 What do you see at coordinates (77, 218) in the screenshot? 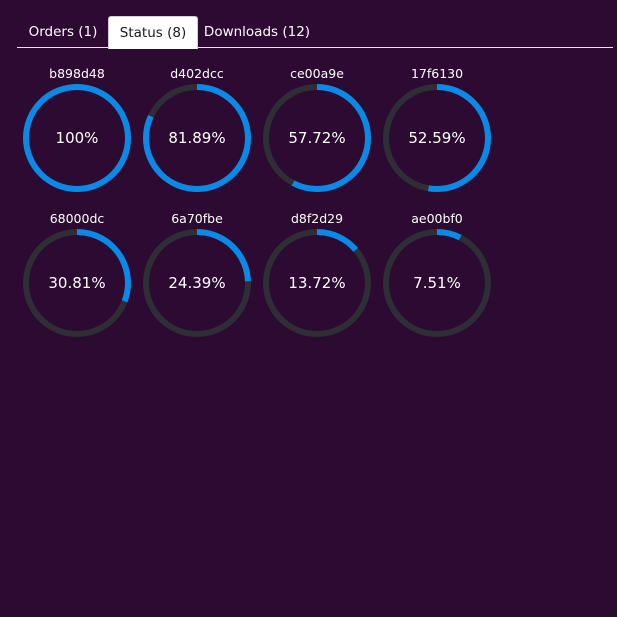
I see `progress-item-id: 68000dc` at bounding box center [77, 218].